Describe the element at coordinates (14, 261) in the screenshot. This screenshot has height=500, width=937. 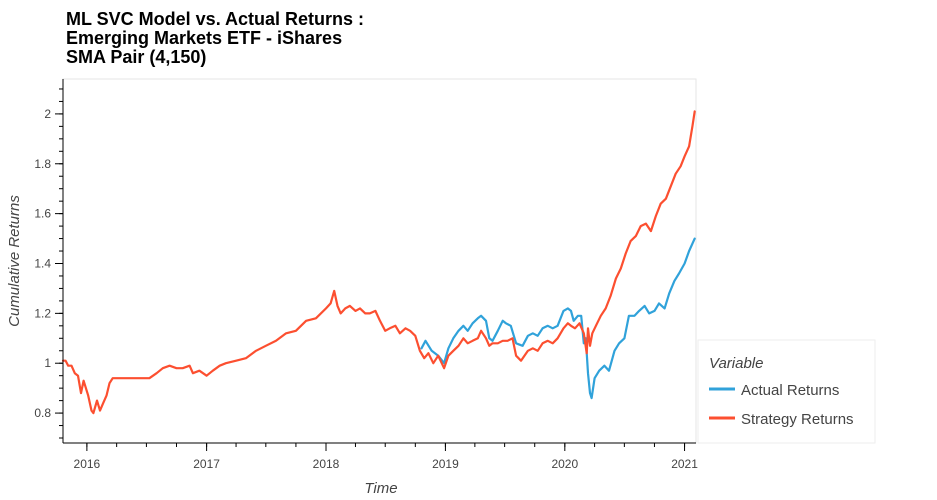
I see `y-axis-label: Cumulative Returns` at that location.